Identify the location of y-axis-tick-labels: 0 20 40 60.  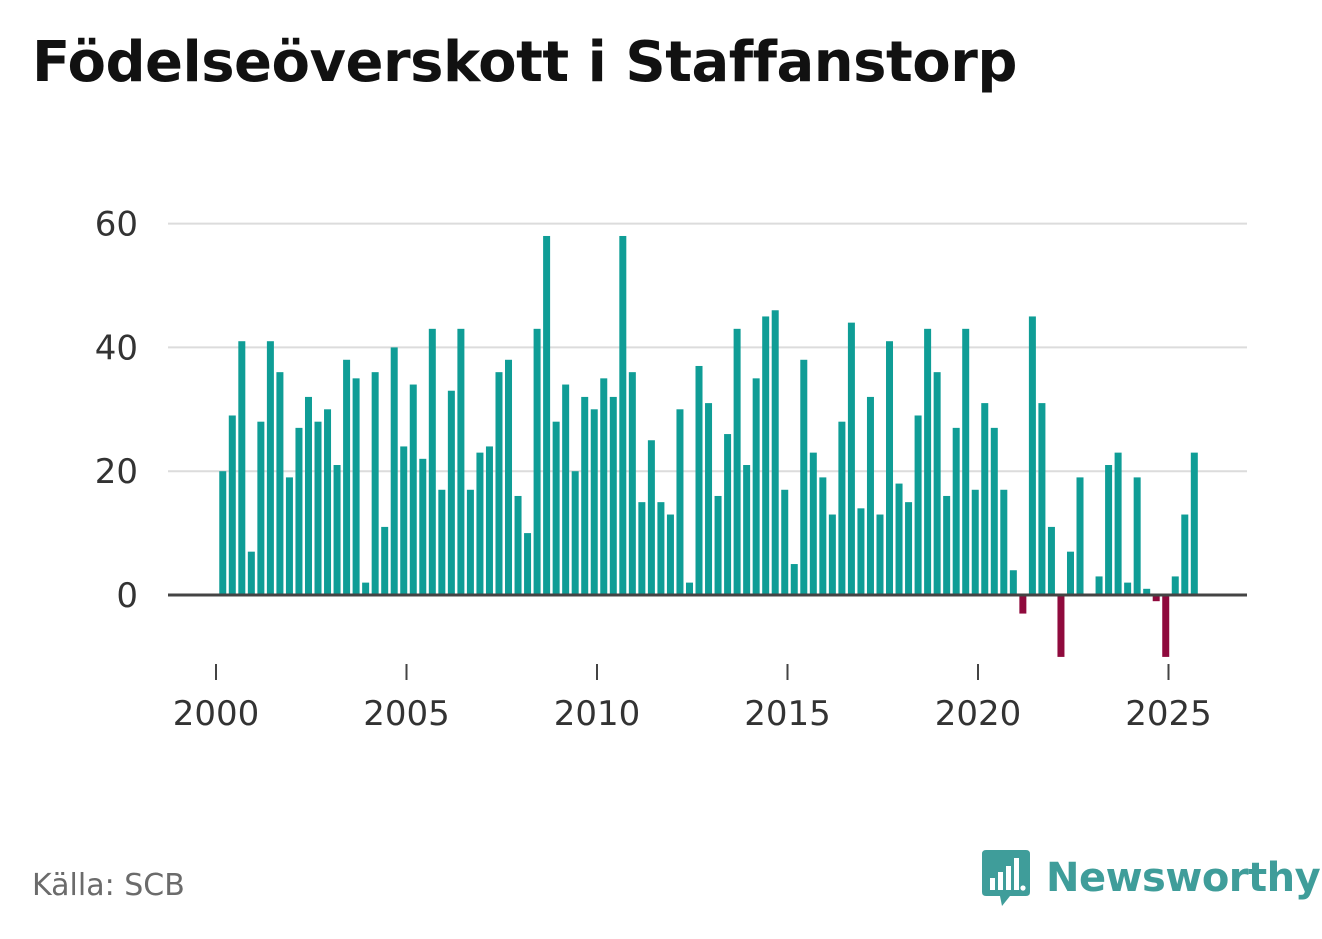
(116, 410).